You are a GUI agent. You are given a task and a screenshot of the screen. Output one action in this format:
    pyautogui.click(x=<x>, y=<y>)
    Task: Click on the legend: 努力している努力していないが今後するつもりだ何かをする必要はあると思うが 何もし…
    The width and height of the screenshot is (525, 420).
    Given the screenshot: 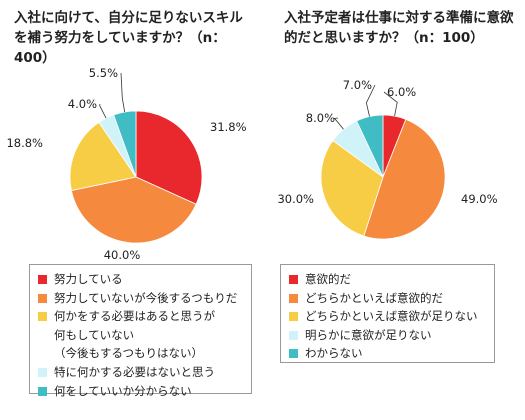 What is the action you would take?
    pyautogui.click(x=140, y=331)
    